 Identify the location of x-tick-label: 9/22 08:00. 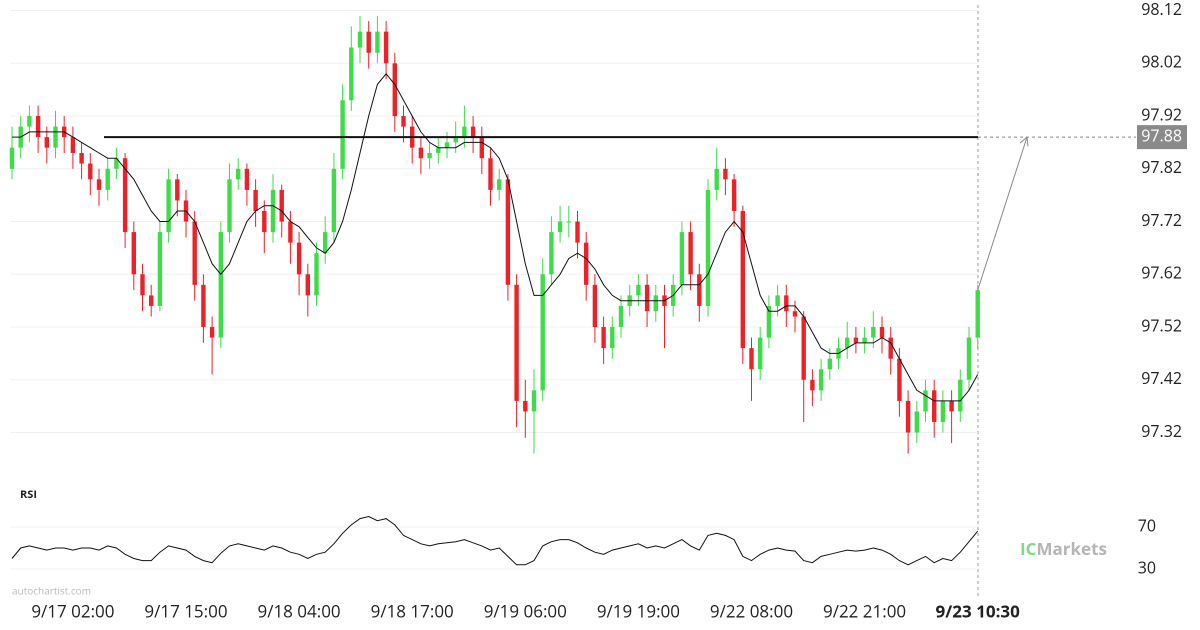
(751, 611).